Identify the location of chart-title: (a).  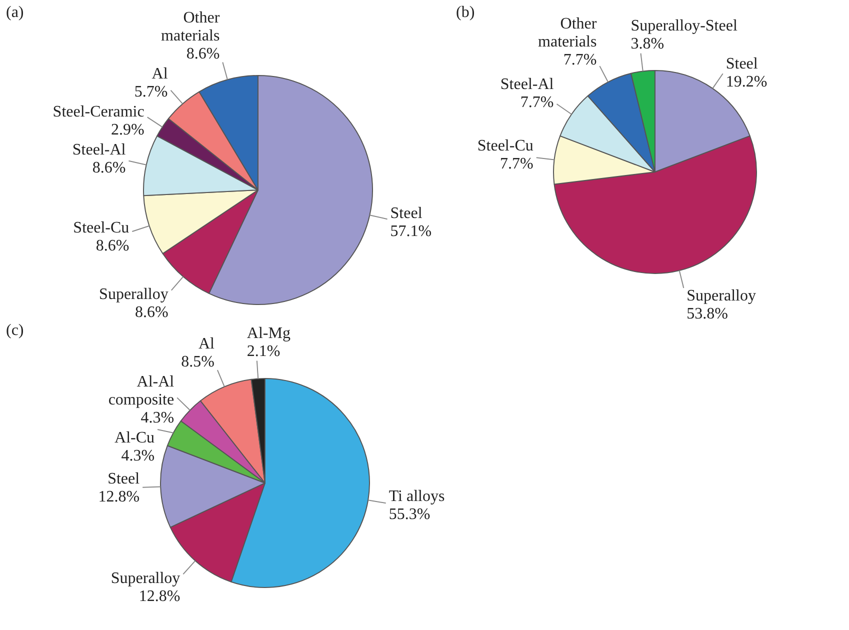
(15, 13).